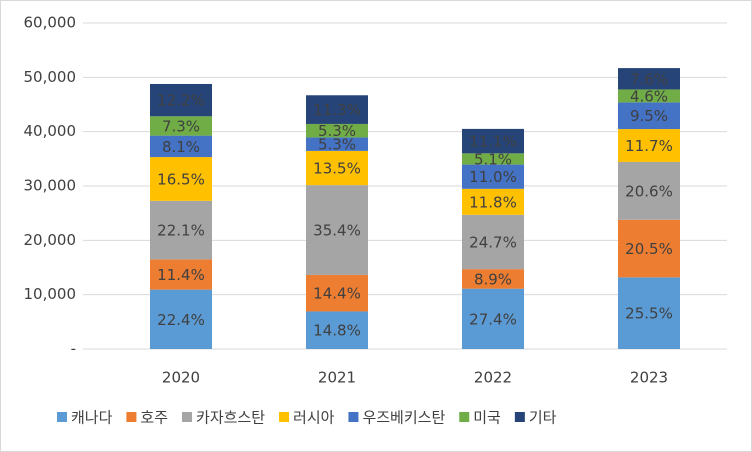  I want to click on data-label: 16.5%, so click(181, 179).